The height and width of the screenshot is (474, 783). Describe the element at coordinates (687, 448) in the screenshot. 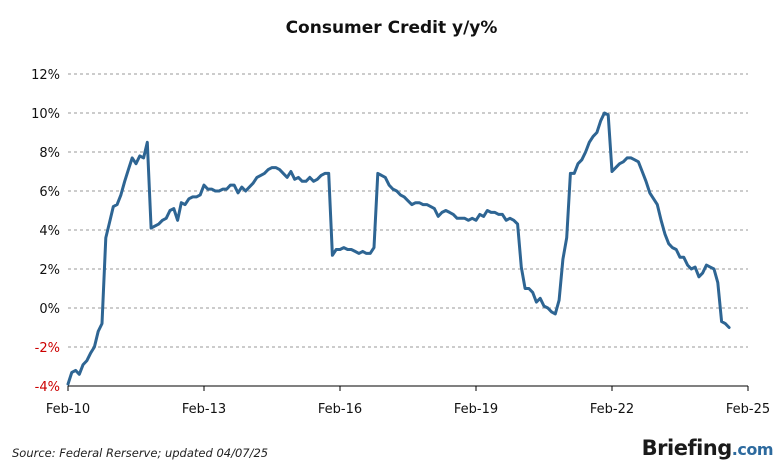

I see `brand-name: Briefing` at that location.